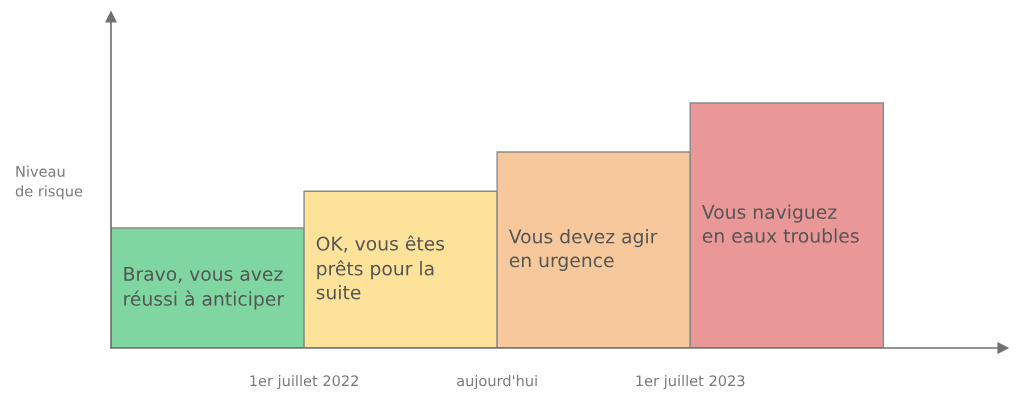 This screenshot has width=1024, height=405. I want to click on annotation: OK, vous êtes prêts pour la suite, so click(380, 267).